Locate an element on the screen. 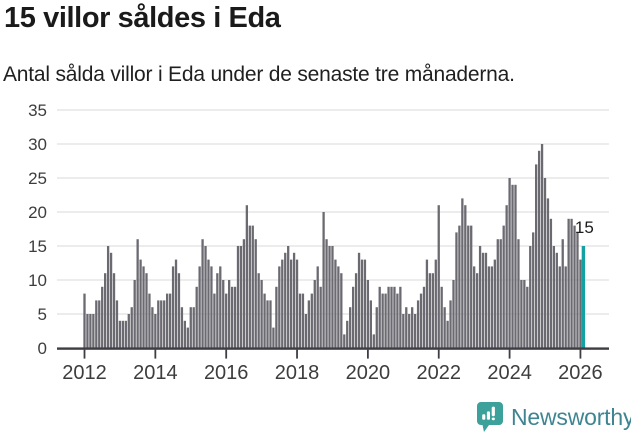  brand-name: Newsworthy is located at coordinates (571, 416).